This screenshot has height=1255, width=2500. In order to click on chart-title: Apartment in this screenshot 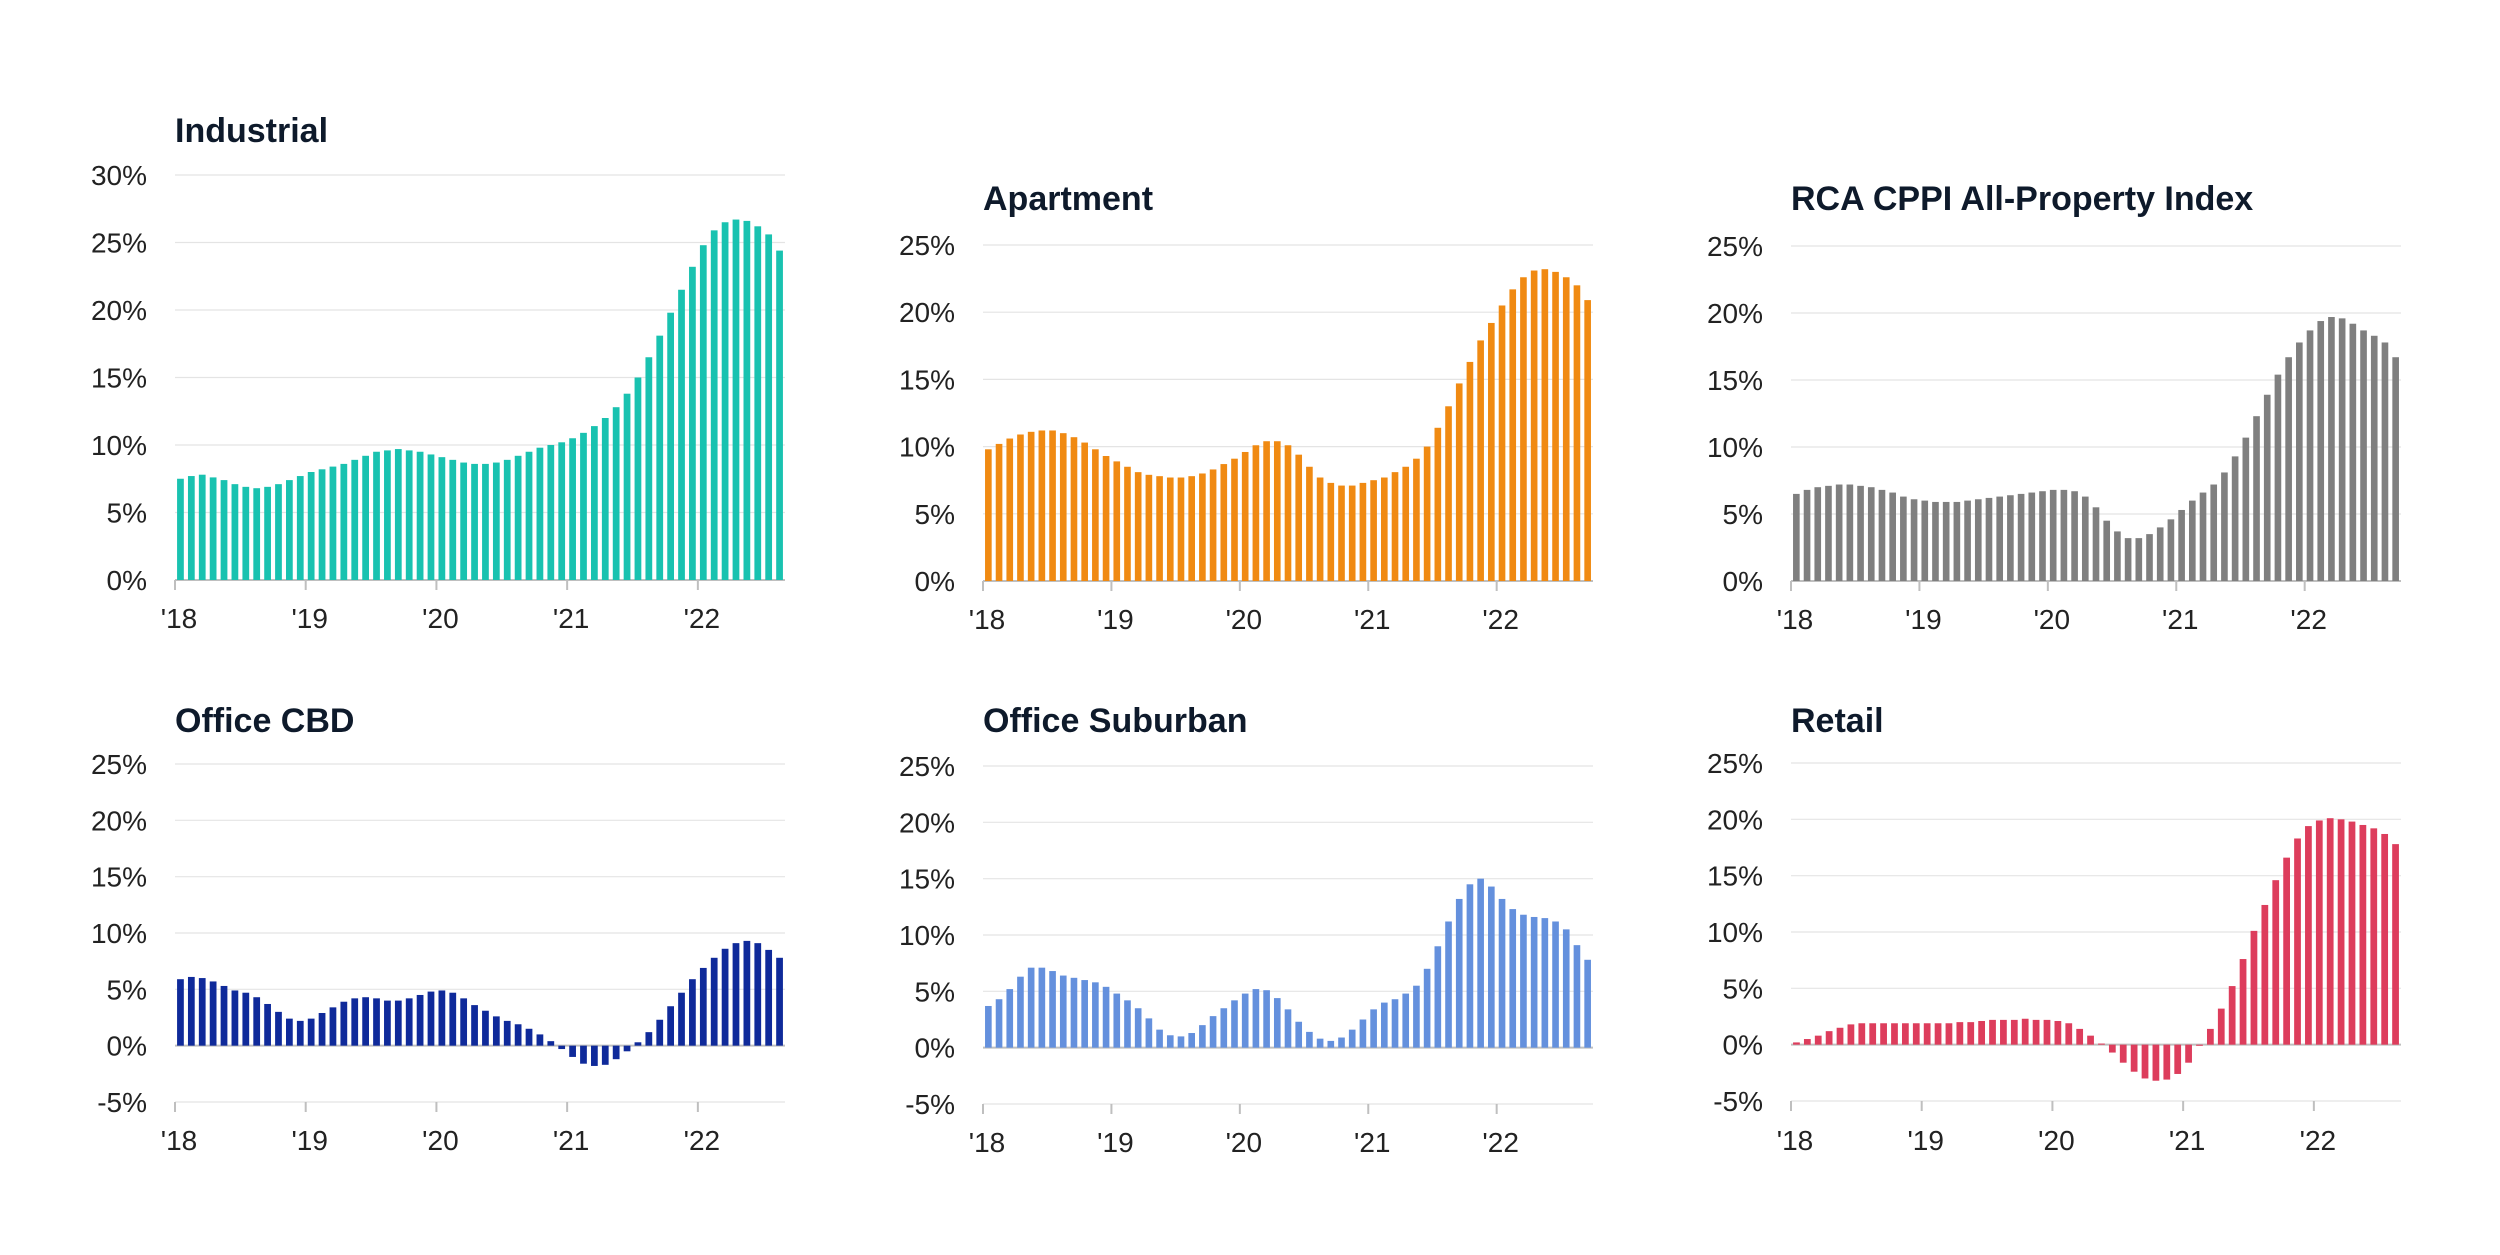, I will do `click(1068, 199)`.